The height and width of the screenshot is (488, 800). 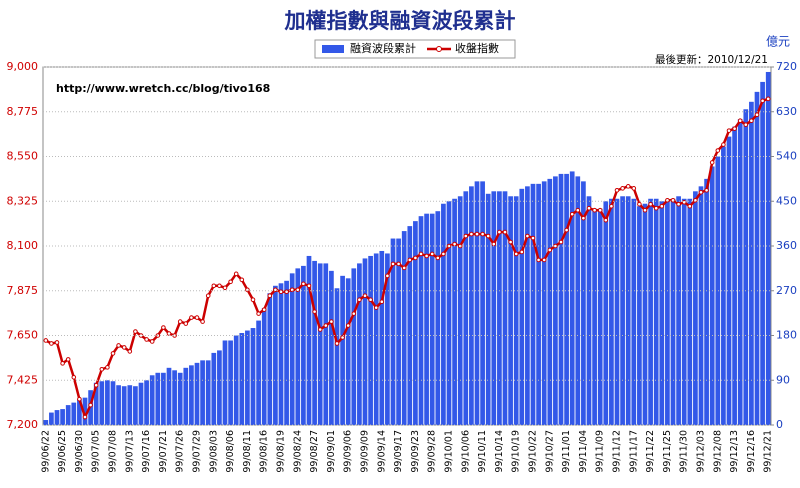 What do you see at coordinates (778, 42) in the screenshot?
I see `y2-axis-label: 億元` at bounding box center [778, 42].